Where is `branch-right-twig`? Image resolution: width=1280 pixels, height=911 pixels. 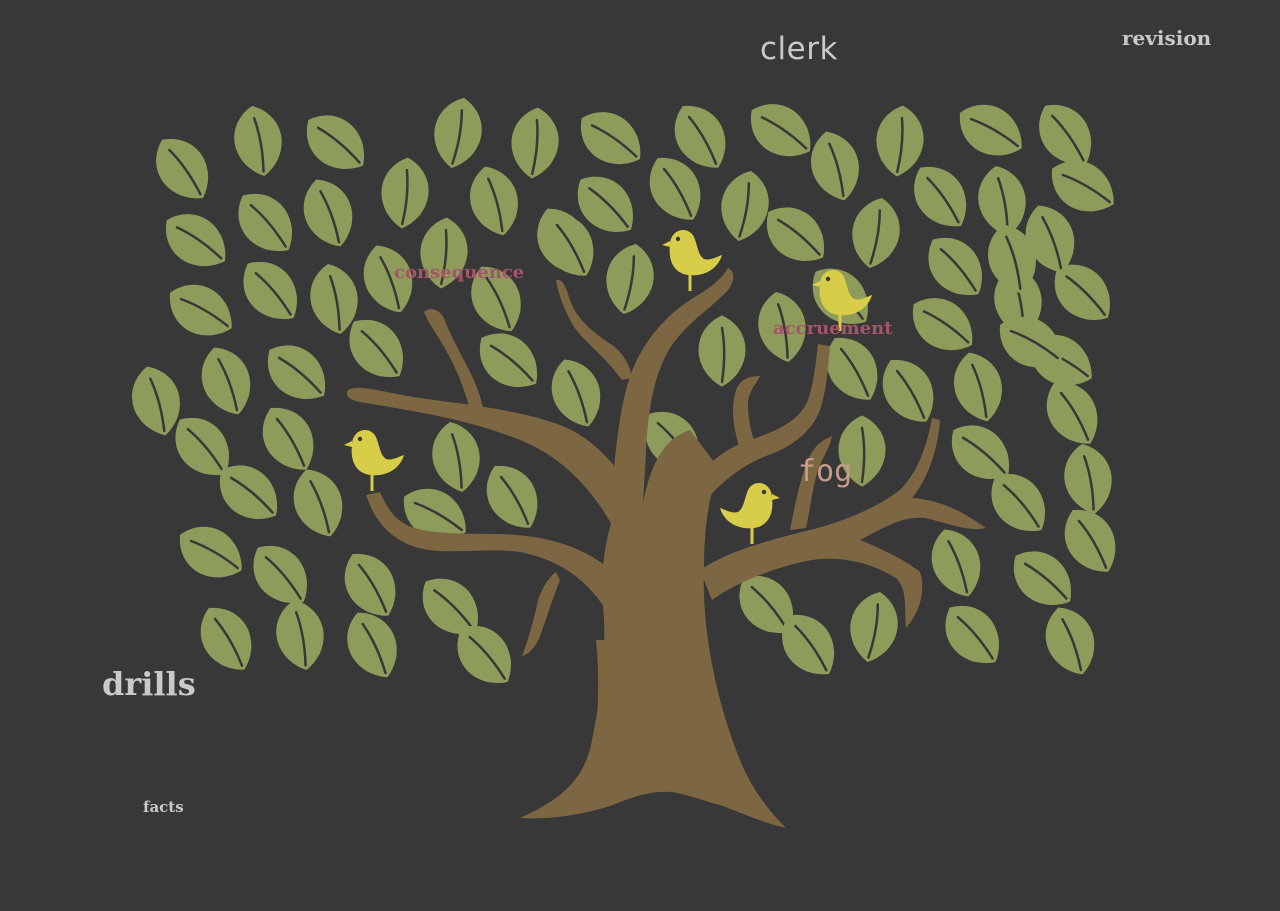
branch-right-twig is located at coordinates (746, 413).